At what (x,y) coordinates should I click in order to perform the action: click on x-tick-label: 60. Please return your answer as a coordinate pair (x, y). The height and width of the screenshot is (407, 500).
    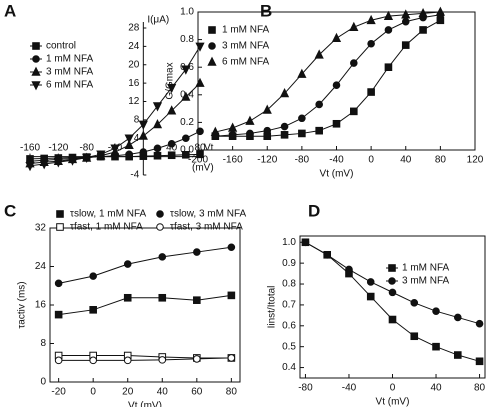
    Looking at the image, I should click on (197, 392).